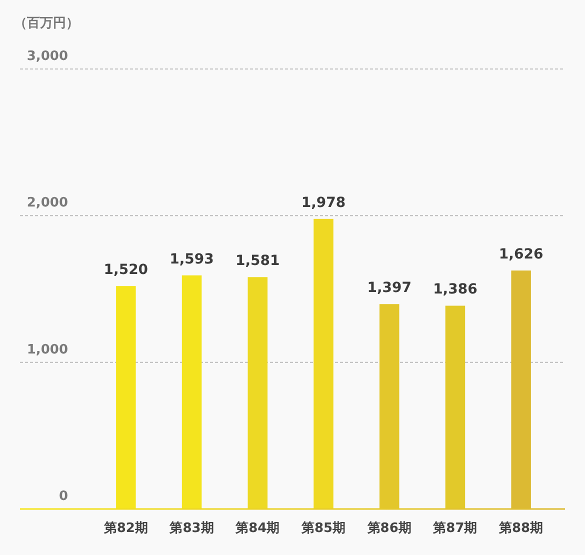 This screenshot has height=555, width=585. What do you see at coordinates (191, 528) in the screenshot?
I see `x-tick-label: 第83期` at bounding box center [191, 528].